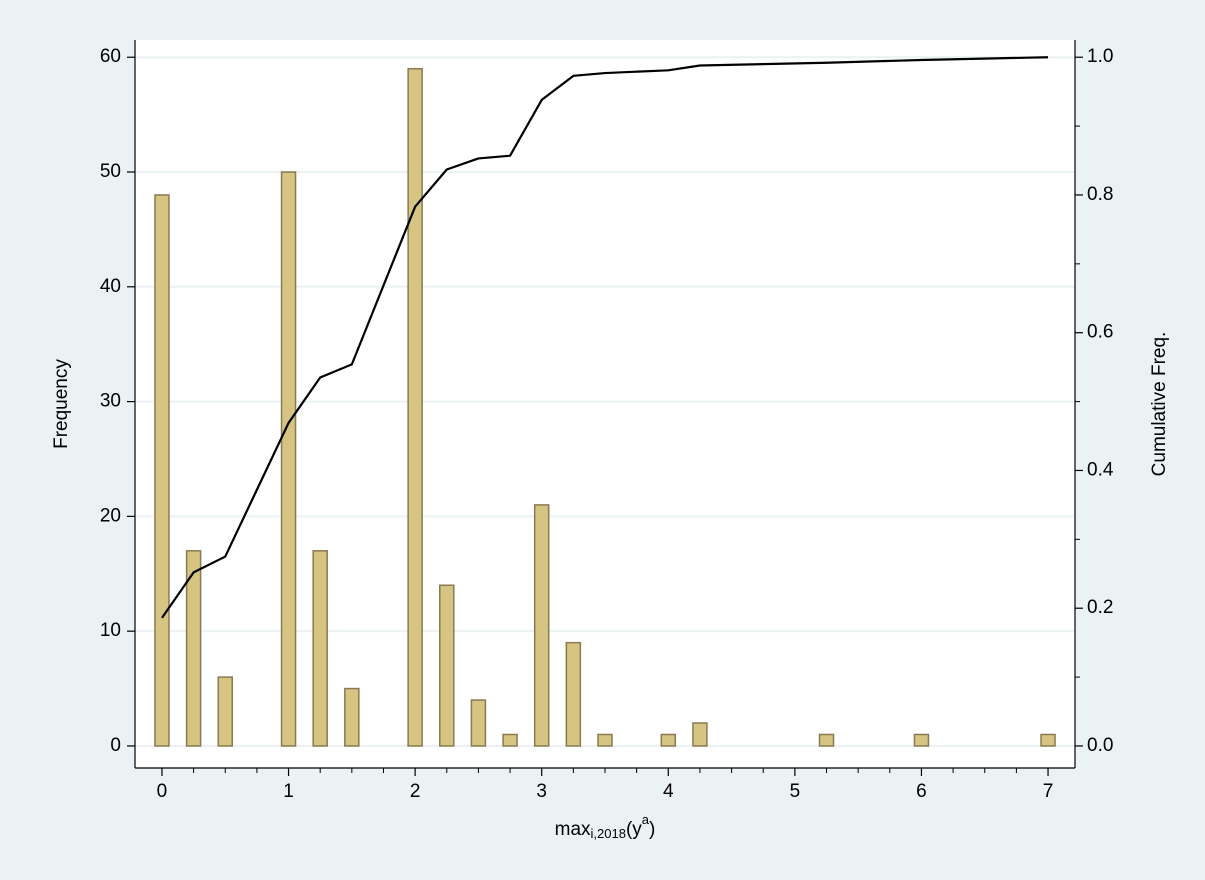 The height and width of the screenshot is (880, 1205). What do you see at coordinates (288, 791) in the screenshot?
I see `x-tick-label: 1` at bounding box center [288, 791].